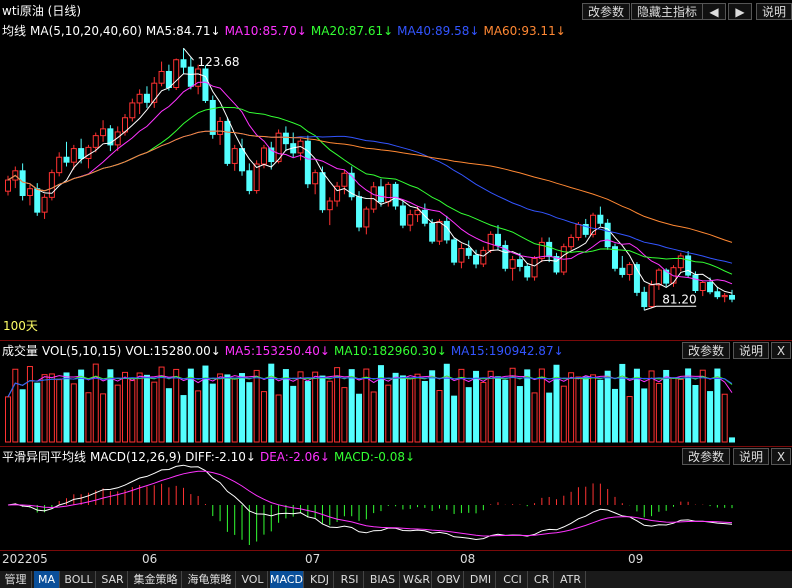 The height and width of the screenshot is (588, 792). Describe the element at coordinates (449, 579) in the screenshot. I see `toolbar-tab-obv: OBV` at that location.